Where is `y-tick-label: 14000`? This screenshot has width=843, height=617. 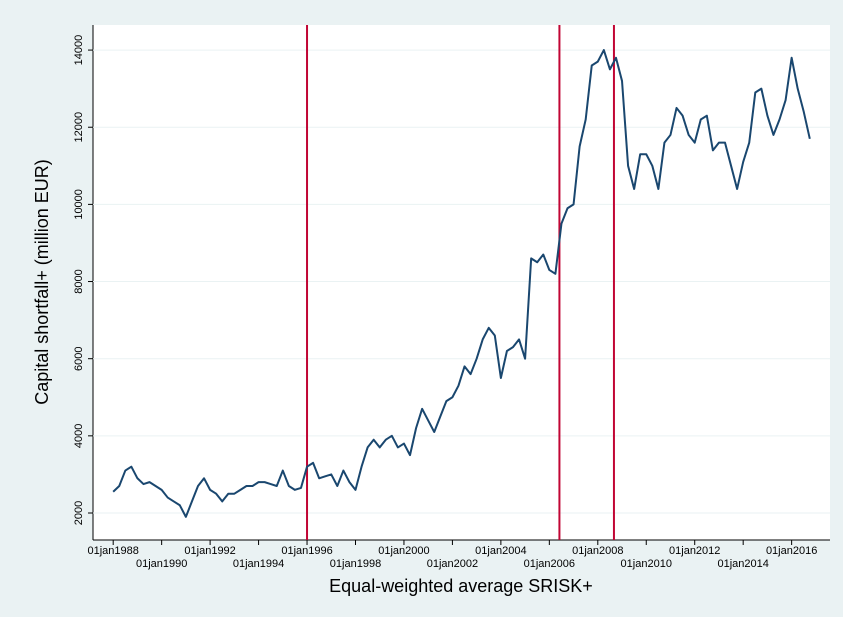
y-tick-label: 14000 is located at coordinates (79, 50).